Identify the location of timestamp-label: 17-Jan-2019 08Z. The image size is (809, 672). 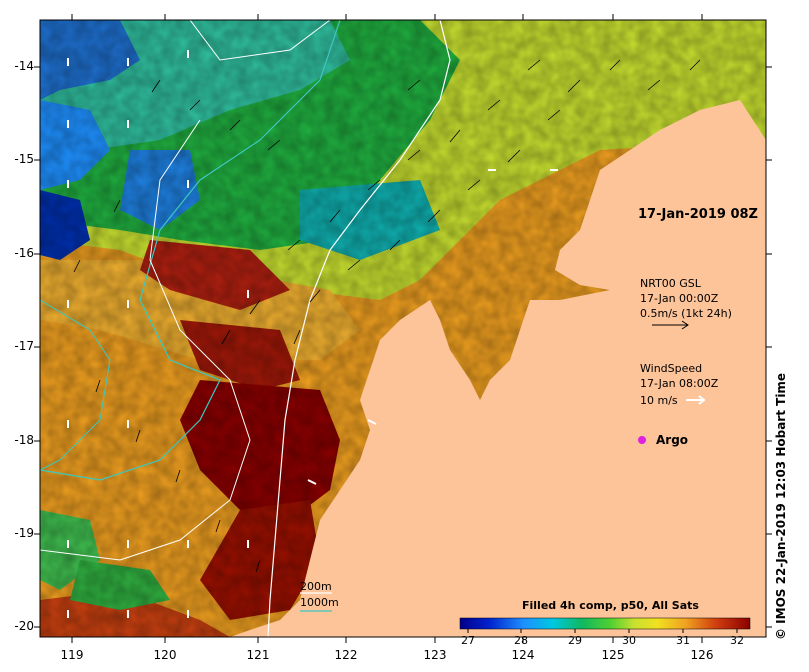
(698, 214).